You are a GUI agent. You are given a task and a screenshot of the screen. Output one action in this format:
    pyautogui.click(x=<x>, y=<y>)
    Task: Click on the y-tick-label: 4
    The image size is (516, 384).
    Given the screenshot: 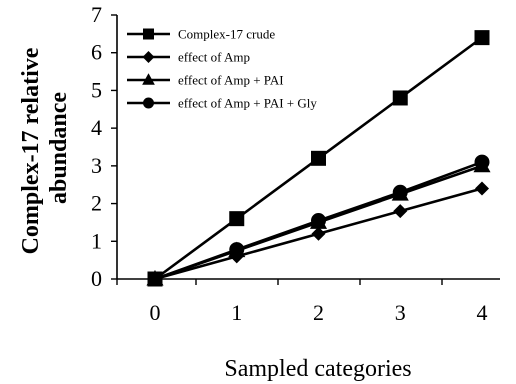 What is the action you would take?
    pyautogui.click(x=96, y=127)
    